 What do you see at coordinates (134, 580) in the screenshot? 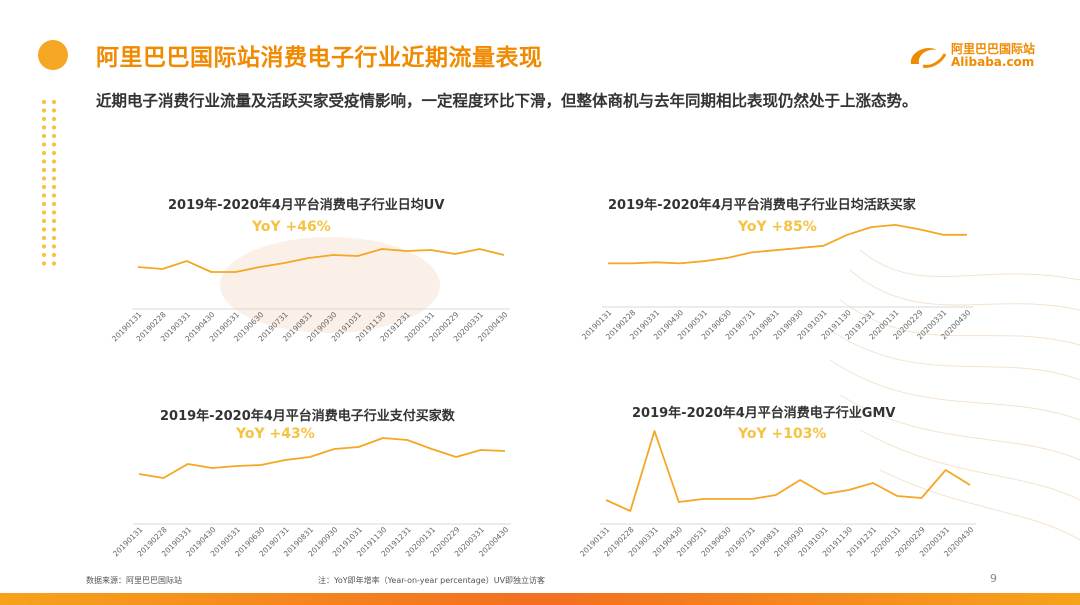
I see `footer-source: 数据来源：阿里巴巴国际站` at bounding box center [134, 580].